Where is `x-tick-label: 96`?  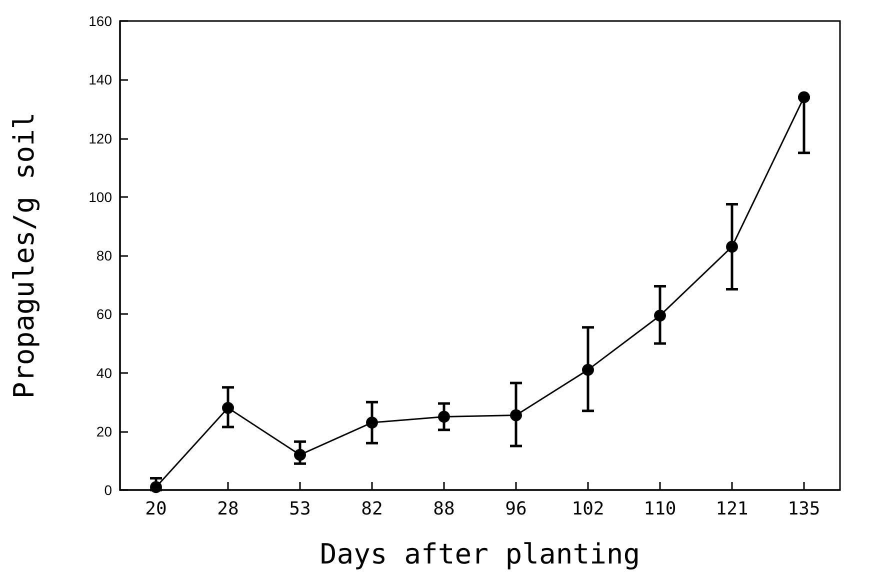 x-tick-label: 96 is located at coordinates (516, 509).